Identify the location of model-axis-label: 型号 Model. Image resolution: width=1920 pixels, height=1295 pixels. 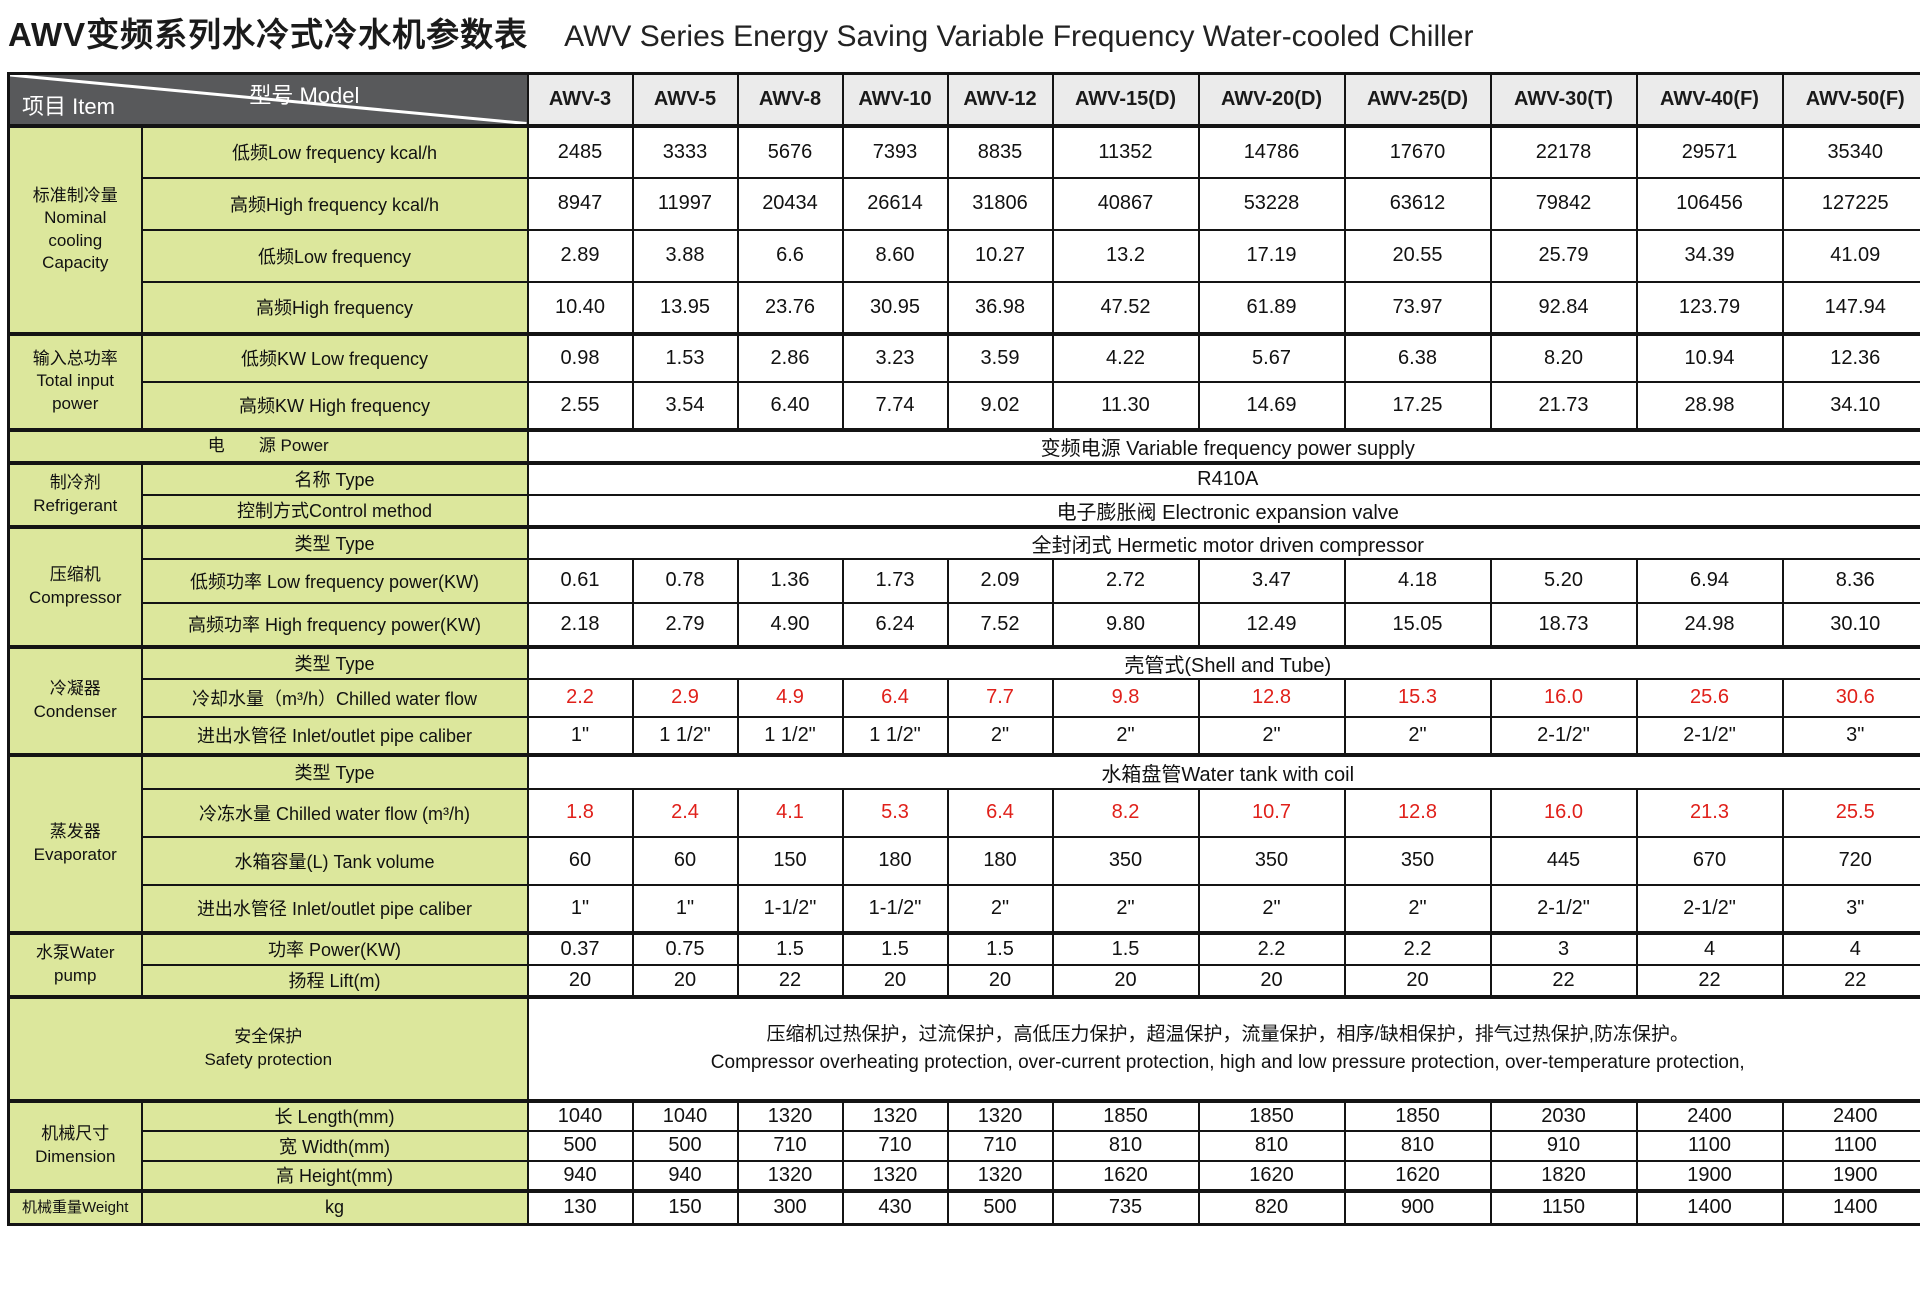
(304, 95).